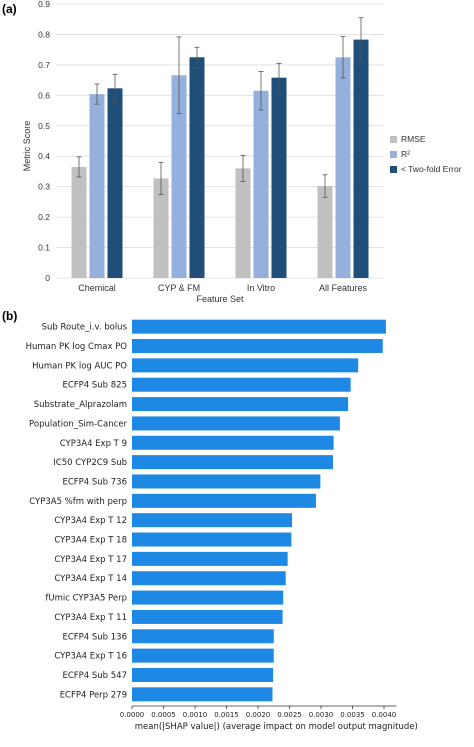 The height and width of the screenshot is (747, 474). I want to click on panel-b-label: (b), so click(9, 316).